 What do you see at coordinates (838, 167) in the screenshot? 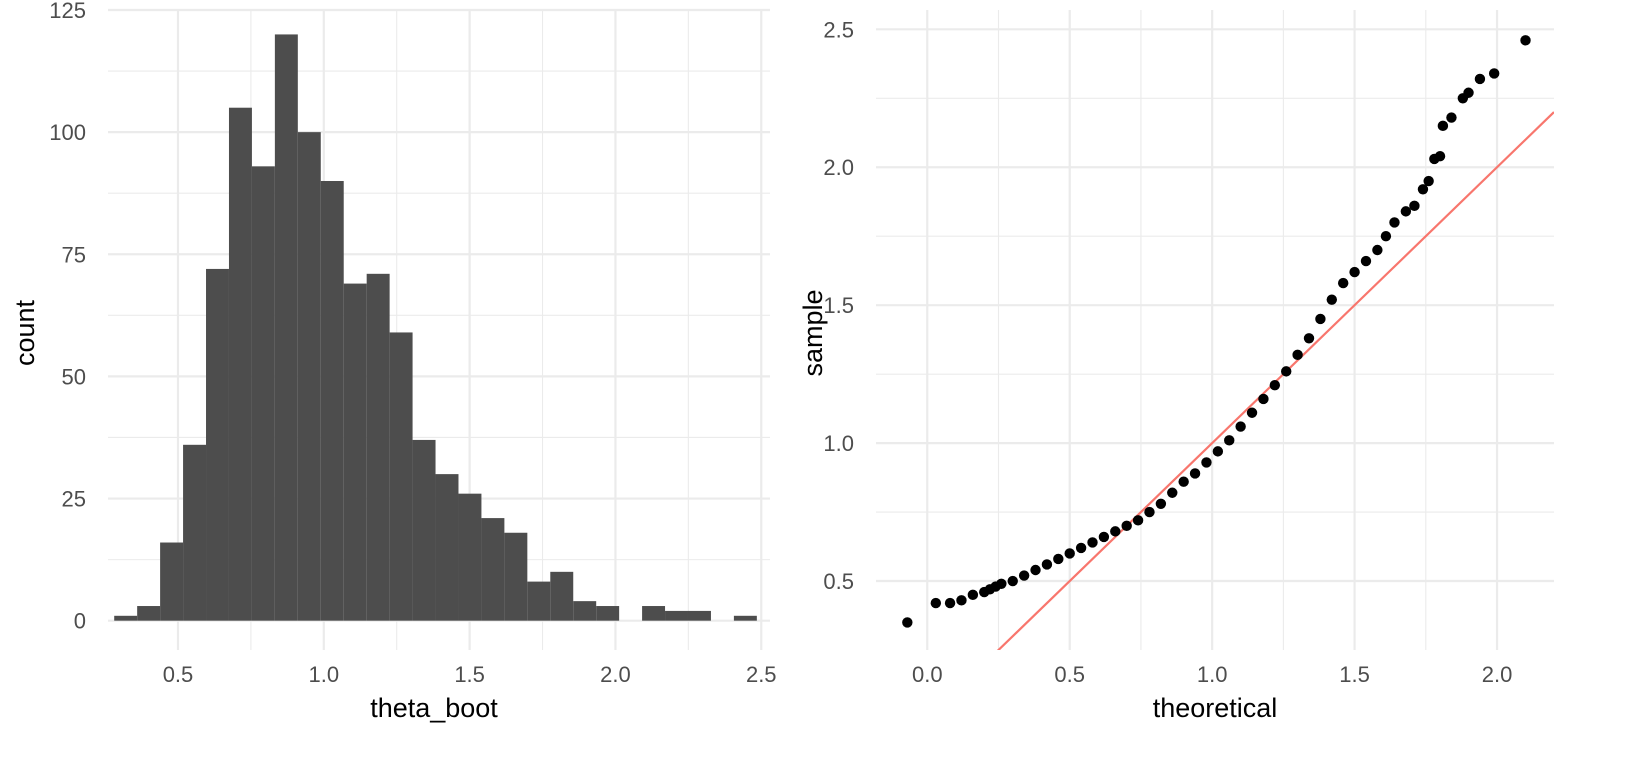
I see `y-tick-label: 2.0` at bounding box center [838, 167].